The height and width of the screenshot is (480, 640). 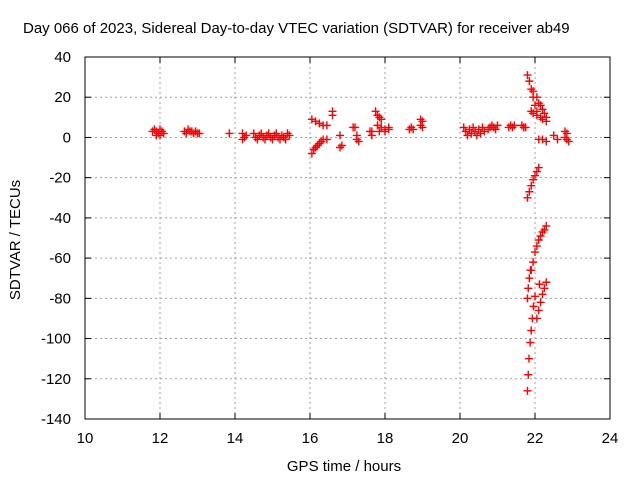 What do you see at coordinates (56, 379) in the screenshot?
I see `y-tick-label: -120` at bounding box center [56, 379].